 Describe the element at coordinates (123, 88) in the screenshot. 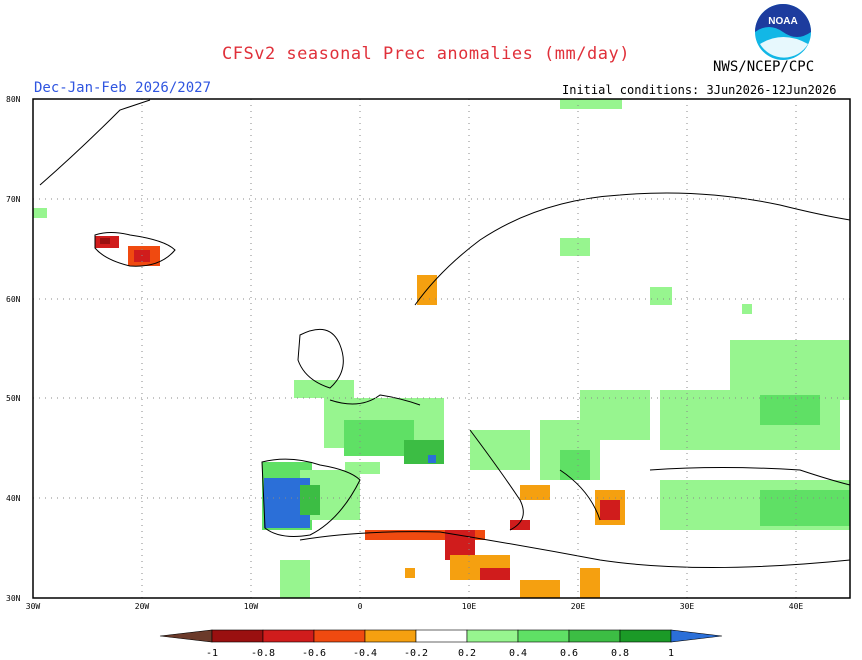

I see `season-label: Dec-Jan-Feb 2026/2027` at that location.